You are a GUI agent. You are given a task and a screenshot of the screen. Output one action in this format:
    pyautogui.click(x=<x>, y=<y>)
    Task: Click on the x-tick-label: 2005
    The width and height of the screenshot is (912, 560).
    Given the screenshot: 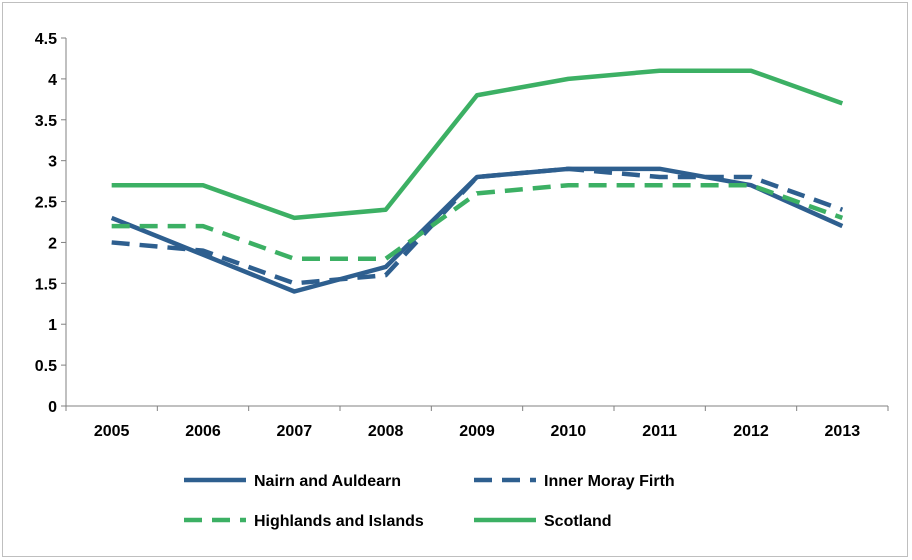 What is the action you would take?
    pyautogui.click(x=112, y=431)
    